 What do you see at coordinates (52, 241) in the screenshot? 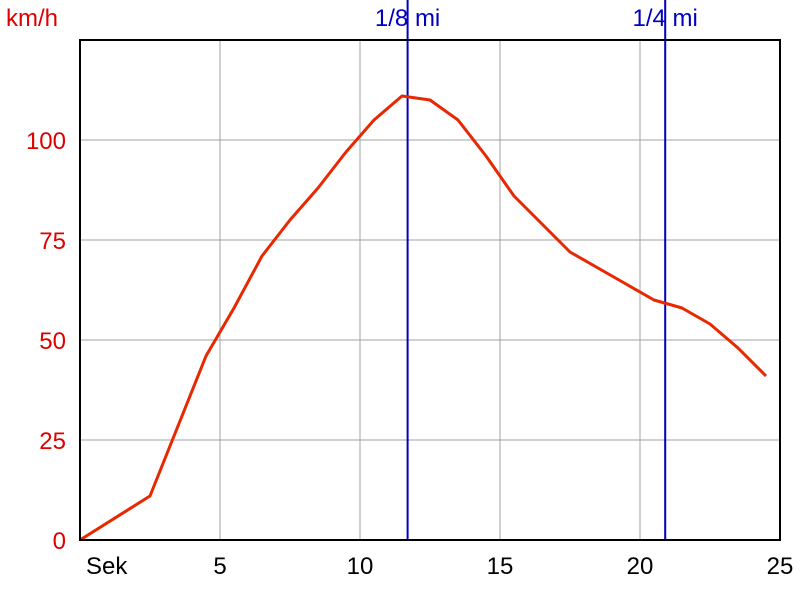
I see `y-tick-label: 75` at bounding box center [52, 241].